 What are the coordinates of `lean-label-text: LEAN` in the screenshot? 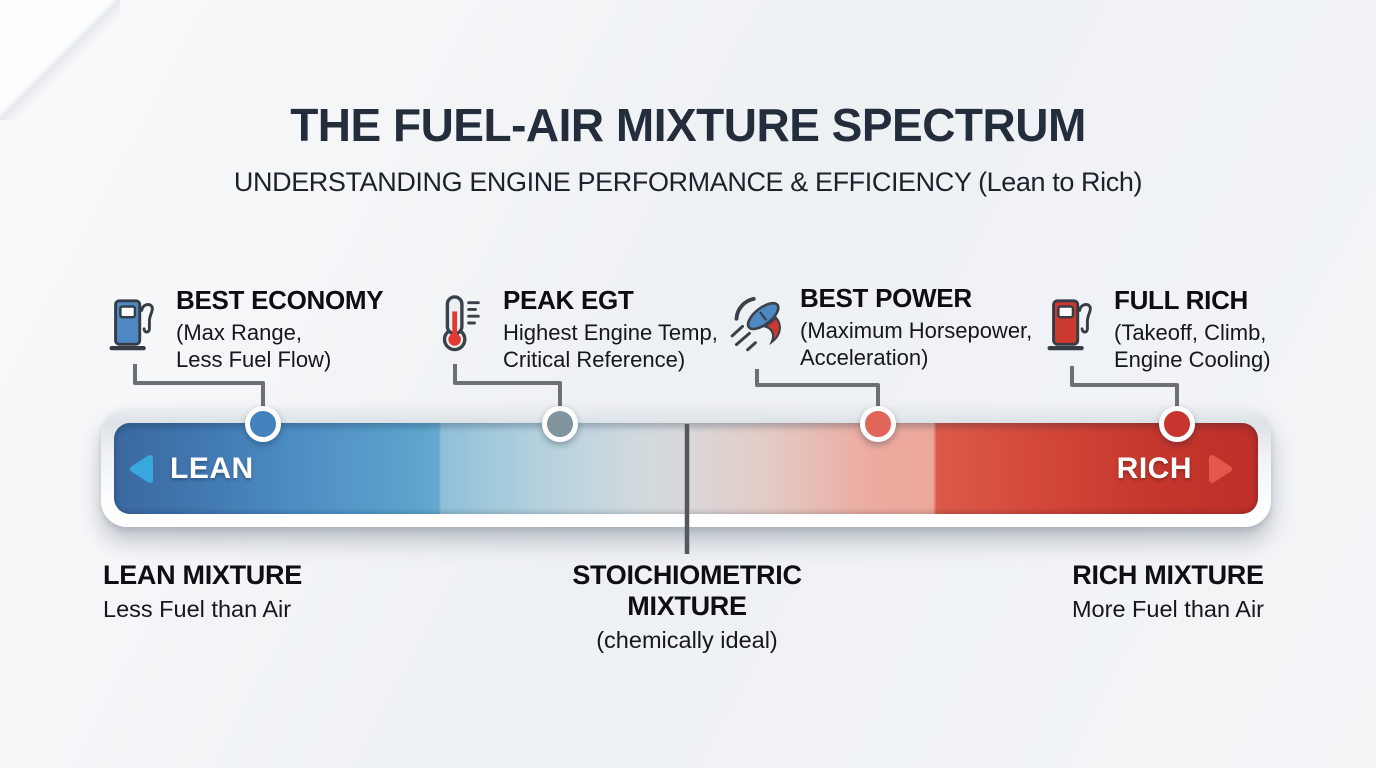 It's located at (212, 468).